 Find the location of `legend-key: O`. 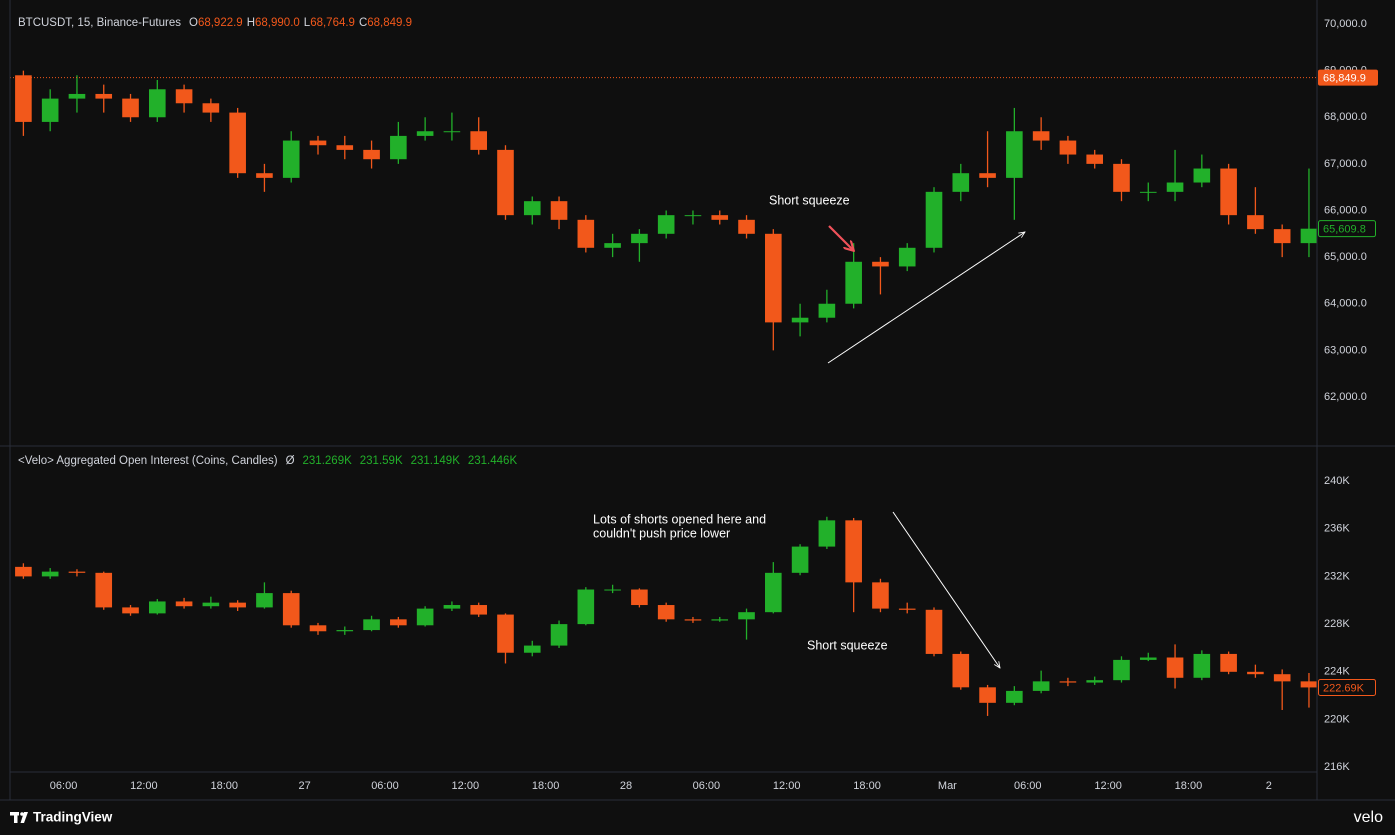

legend-key: O is located at coordinates (193, 23).